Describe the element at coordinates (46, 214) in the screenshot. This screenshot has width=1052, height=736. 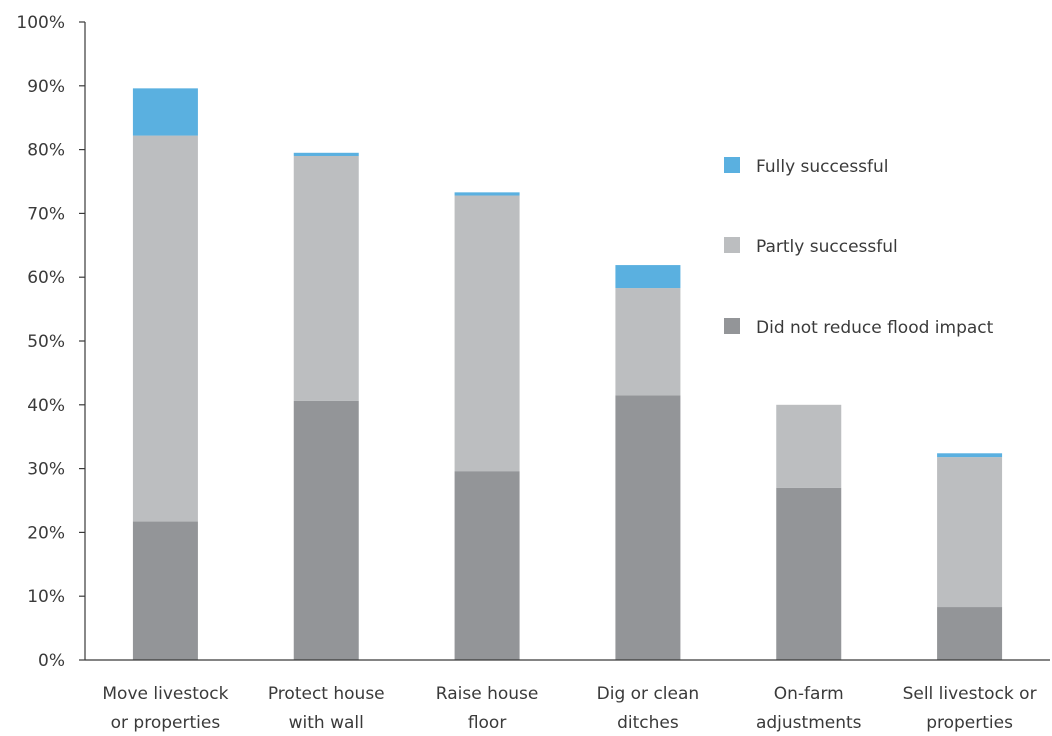
I see `y-tick-label: 70%` at that location.